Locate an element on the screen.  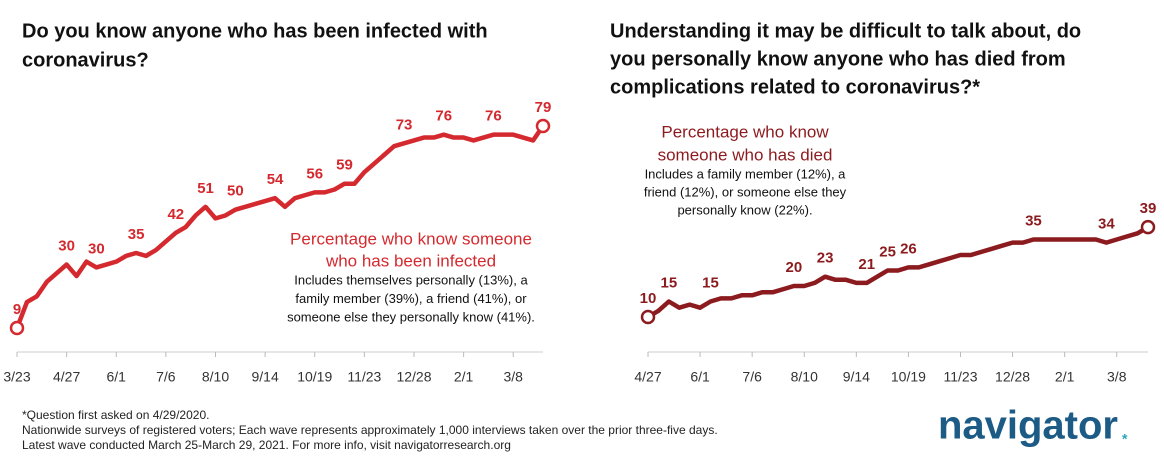
annotation-title: Percentage who know is located at coordinates (745, 131).